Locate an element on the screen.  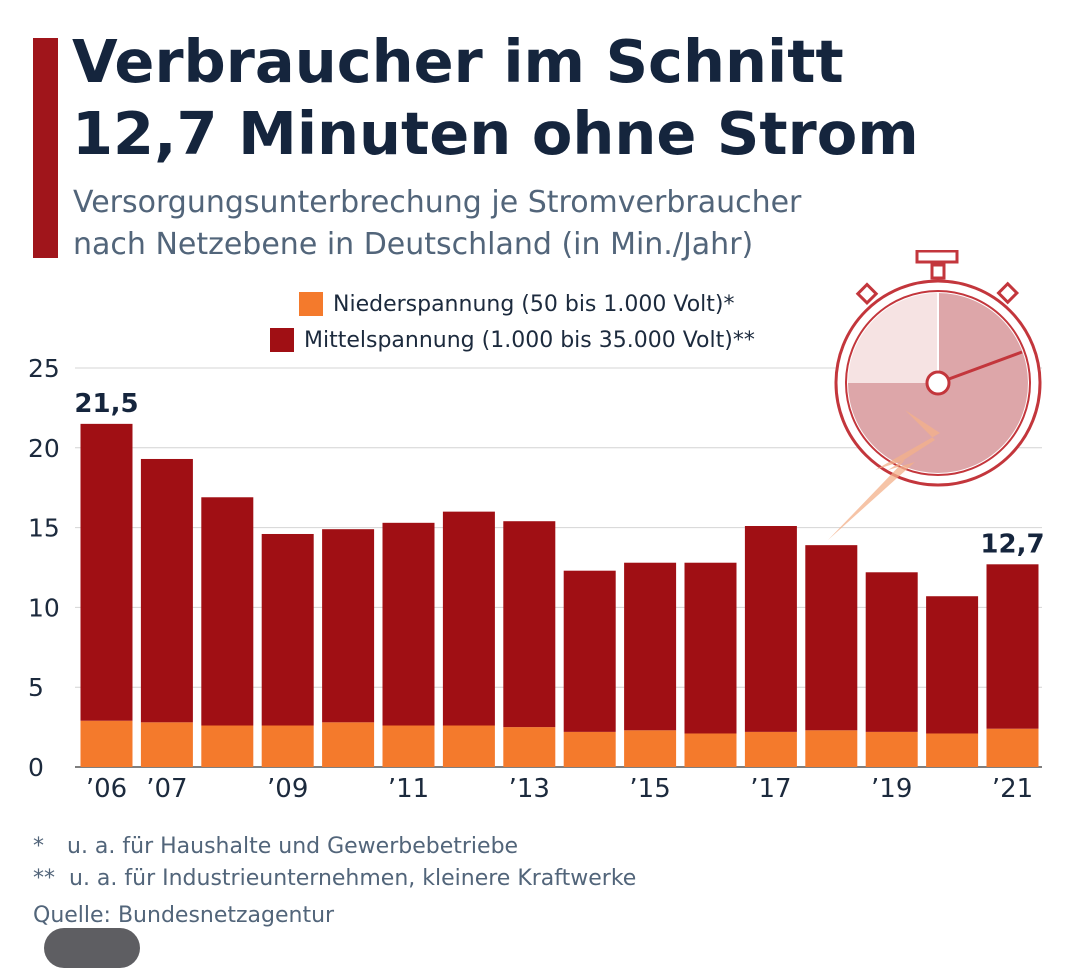
title-line-1: Verbraucher im Schnitt is located at coordinates (458, 61).